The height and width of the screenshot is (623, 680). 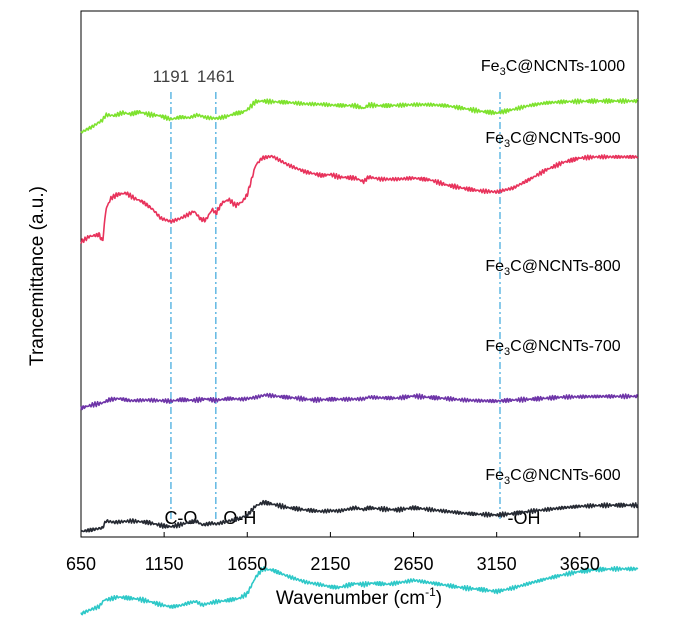 What do you see at coordinates (171, 76) in the screenshot?
I see `marker-top-label-0: 1191` at bounding box center [171, 76].